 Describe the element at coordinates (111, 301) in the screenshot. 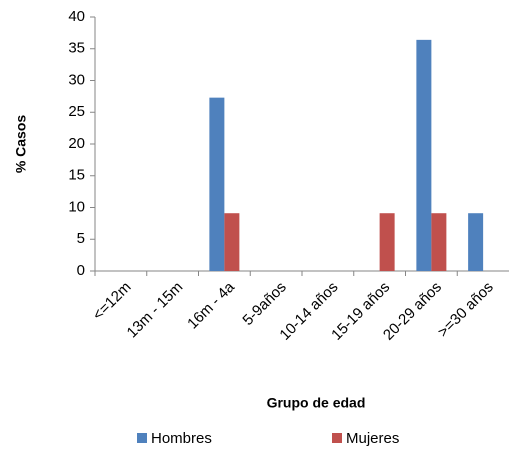

I see `x-tick-label: <=12m` at that location.